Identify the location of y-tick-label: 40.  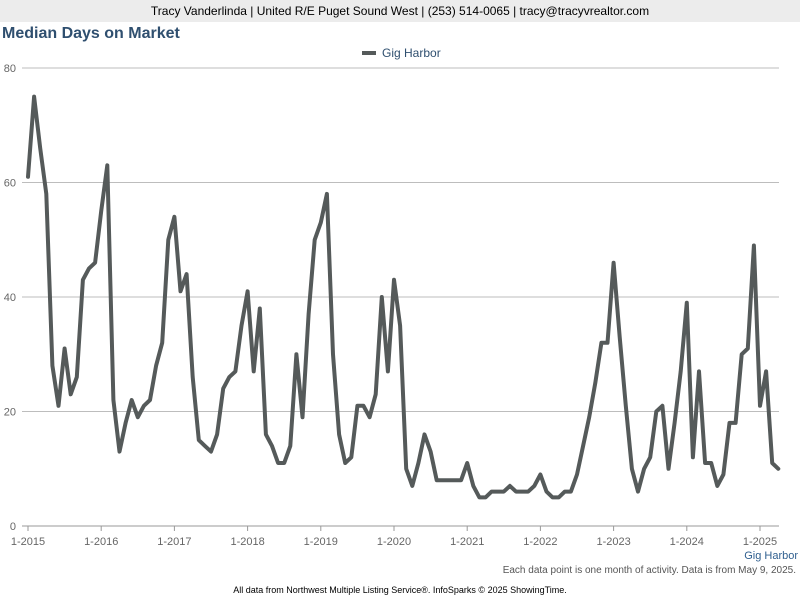
(10, 298).